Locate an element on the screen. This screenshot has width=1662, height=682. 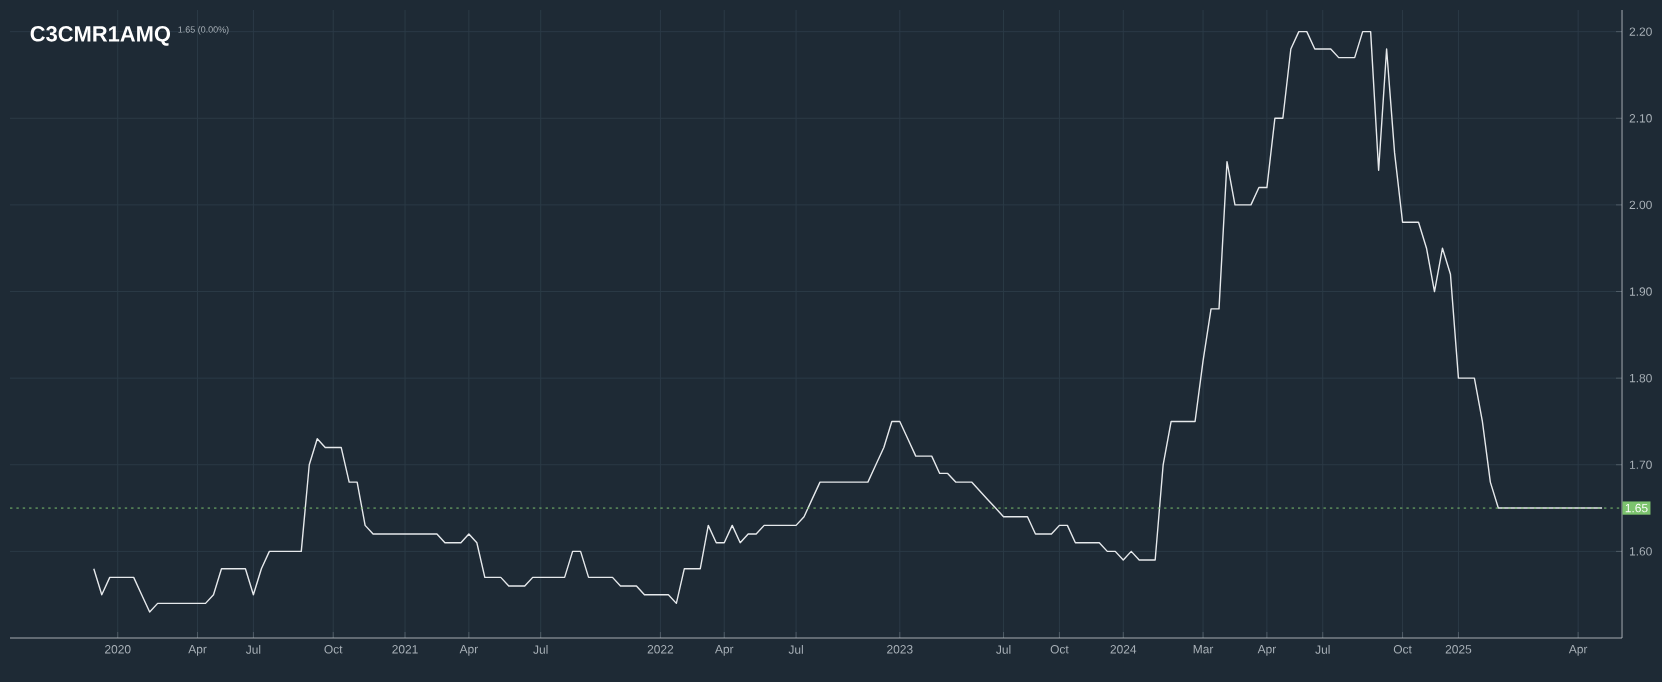
text: C3CMR1AMQ is located at coordinates (100, 36).